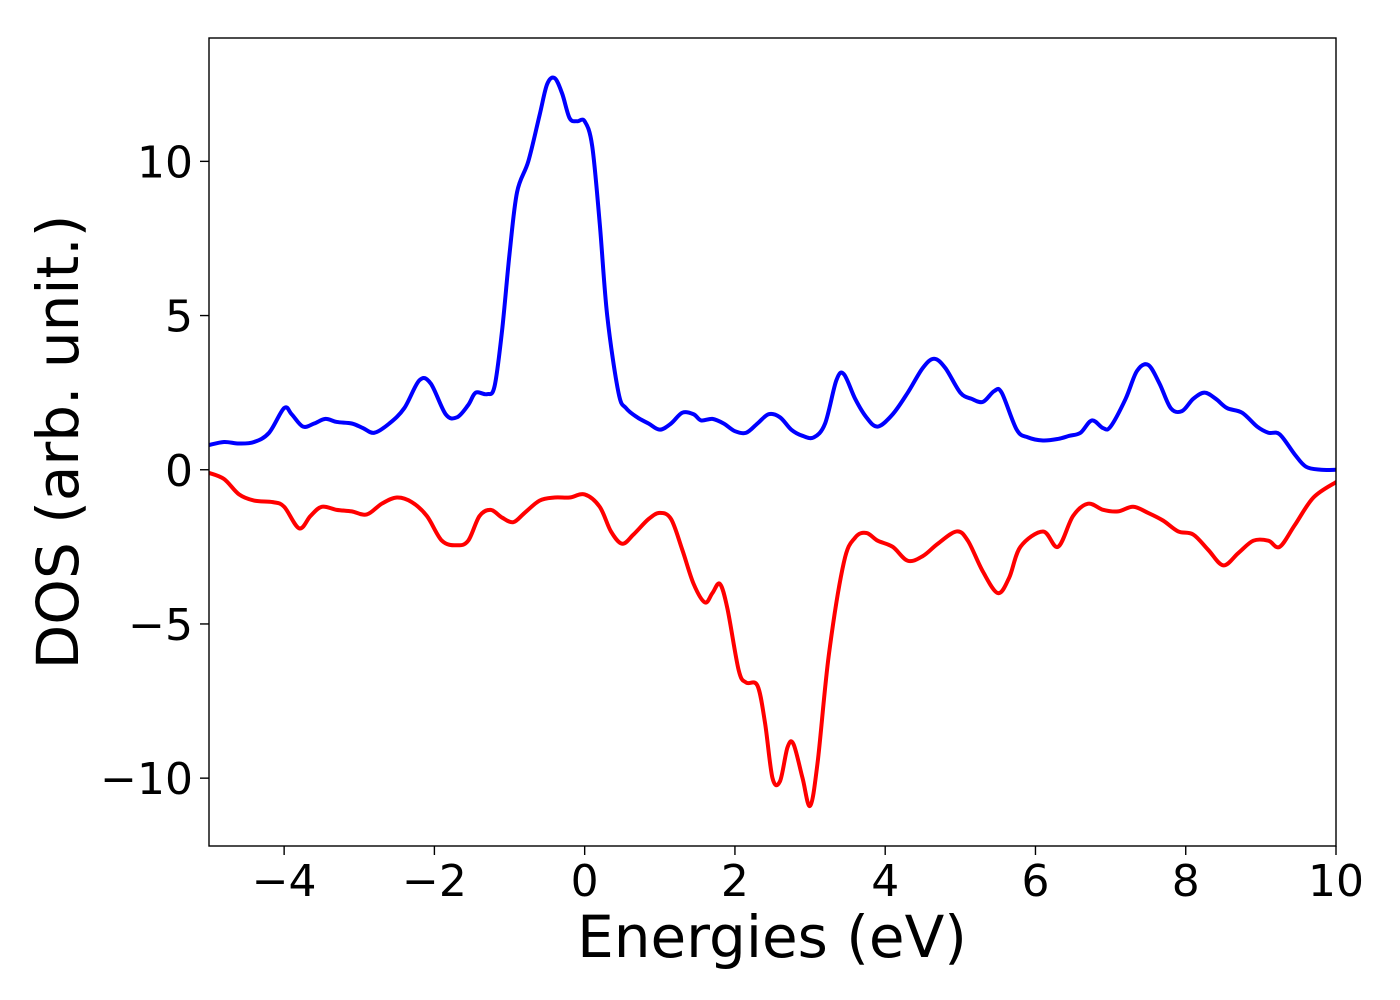 The height and width of the screenshot is (1000, 1400). I want to click on x-tick-label: 2, so click(735, 881).